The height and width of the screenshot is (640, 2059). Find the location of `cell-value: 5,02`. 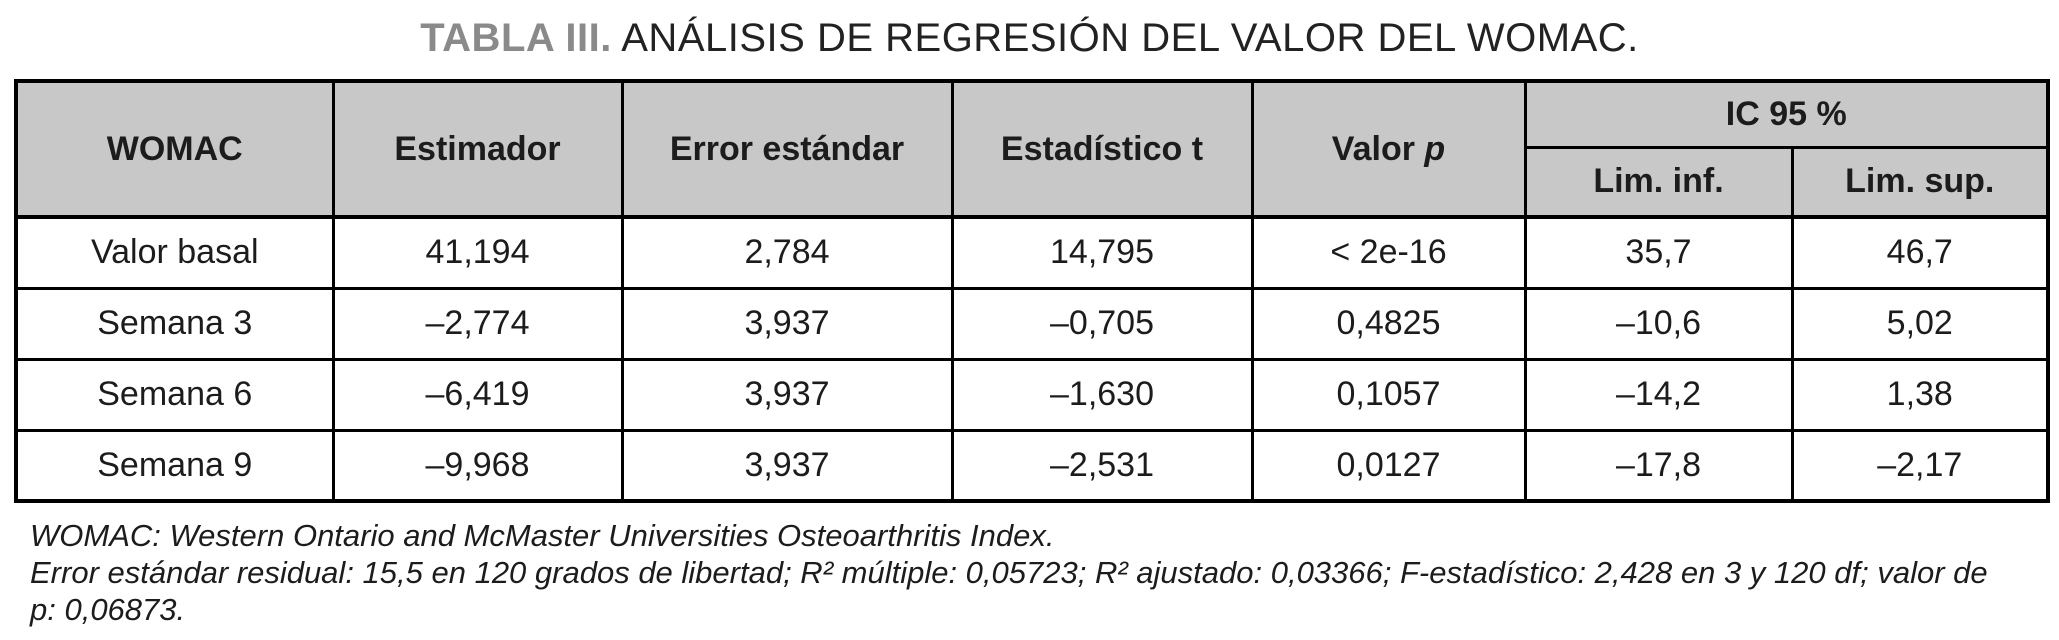

cell-value: 5,02 is located at coordinates (1920, 323).